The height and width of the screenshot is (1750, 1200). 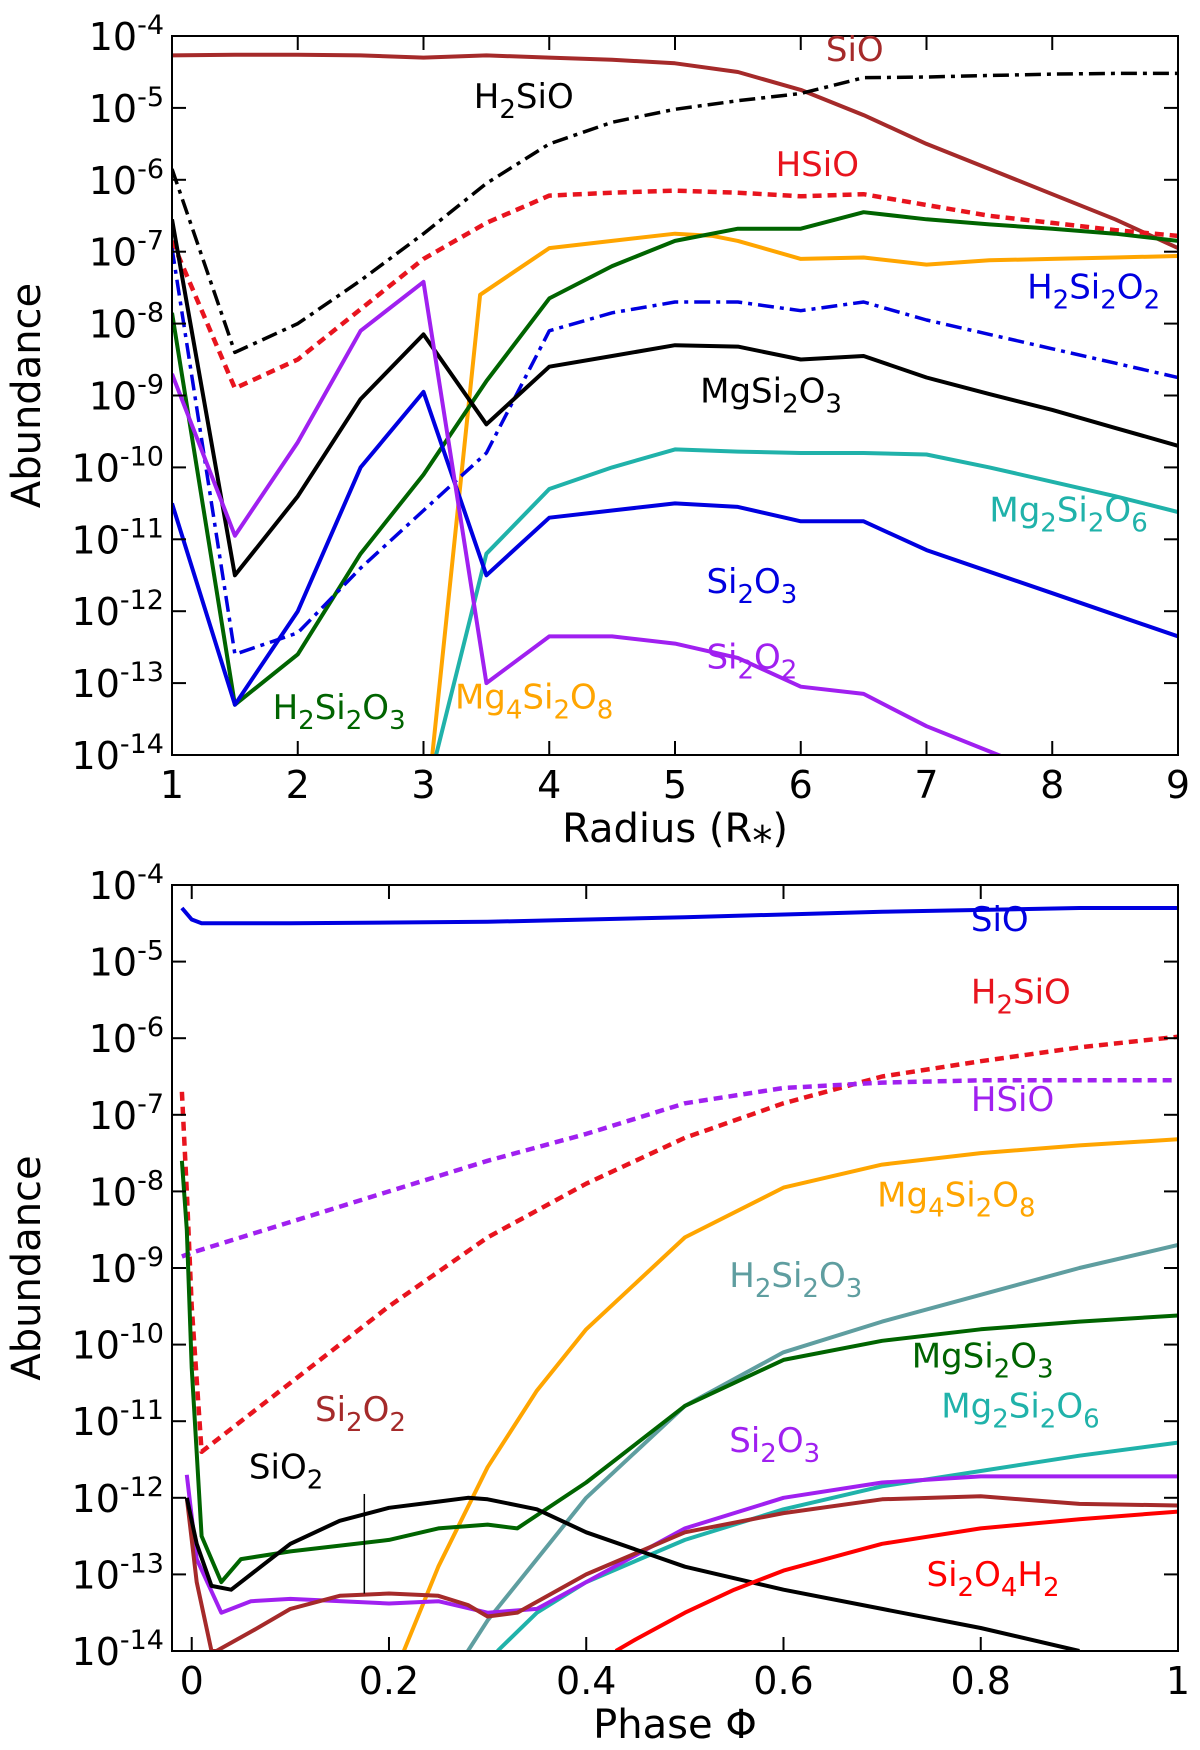 What do you see at coordinates (1052, 785) in the screenshot?
I see `x-tick-label: 8` at bounding box center [1052, 785].